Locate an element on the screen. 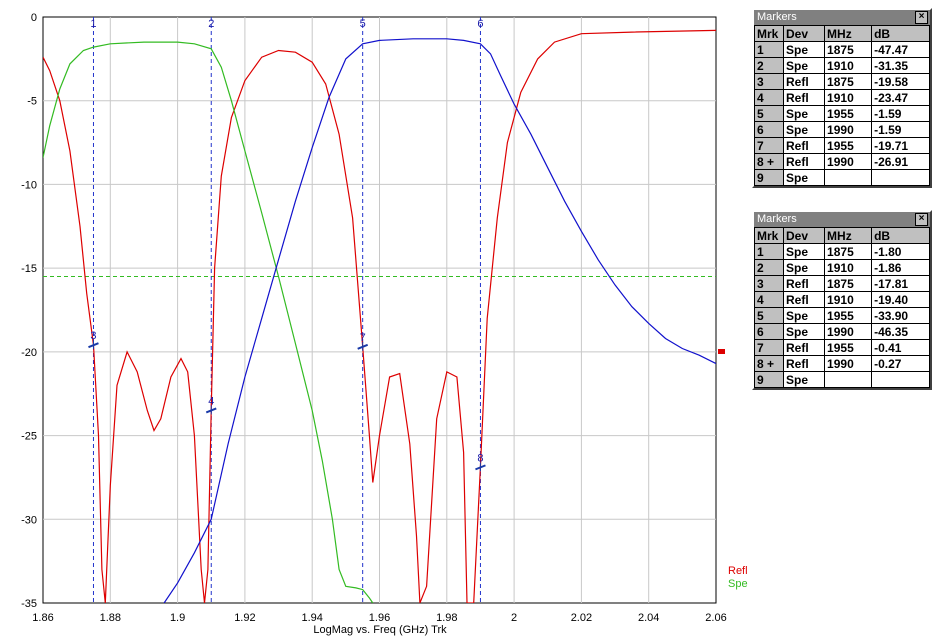 Image resolution: width=945 pixels, height=640 pixels. marker-row: 8 + Refl 1990 -26.91 is located at coordinates (842, 161).